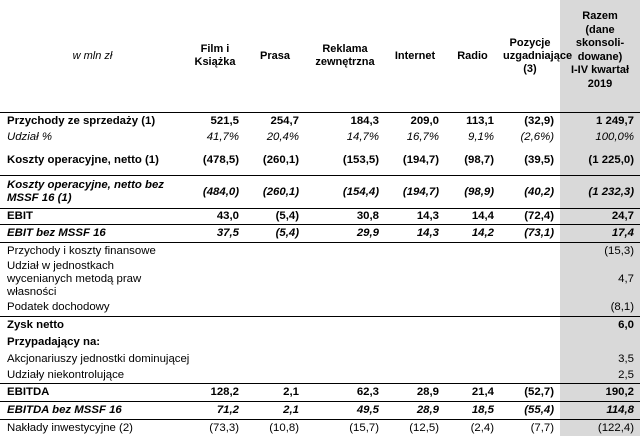  Describe the element at coordinates (600, 122) in the screenshot. I see `total-value-cell: 1 249,7` at that location.